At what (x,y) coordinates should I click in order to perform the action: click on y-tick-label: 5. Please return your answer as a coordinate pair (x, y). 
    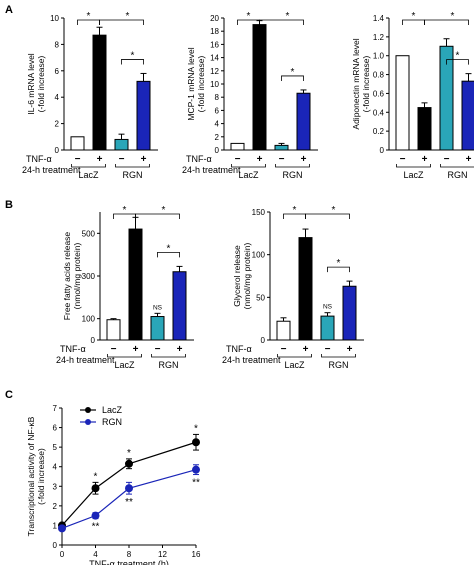
    Looking at the image, I should click on (55, 447).